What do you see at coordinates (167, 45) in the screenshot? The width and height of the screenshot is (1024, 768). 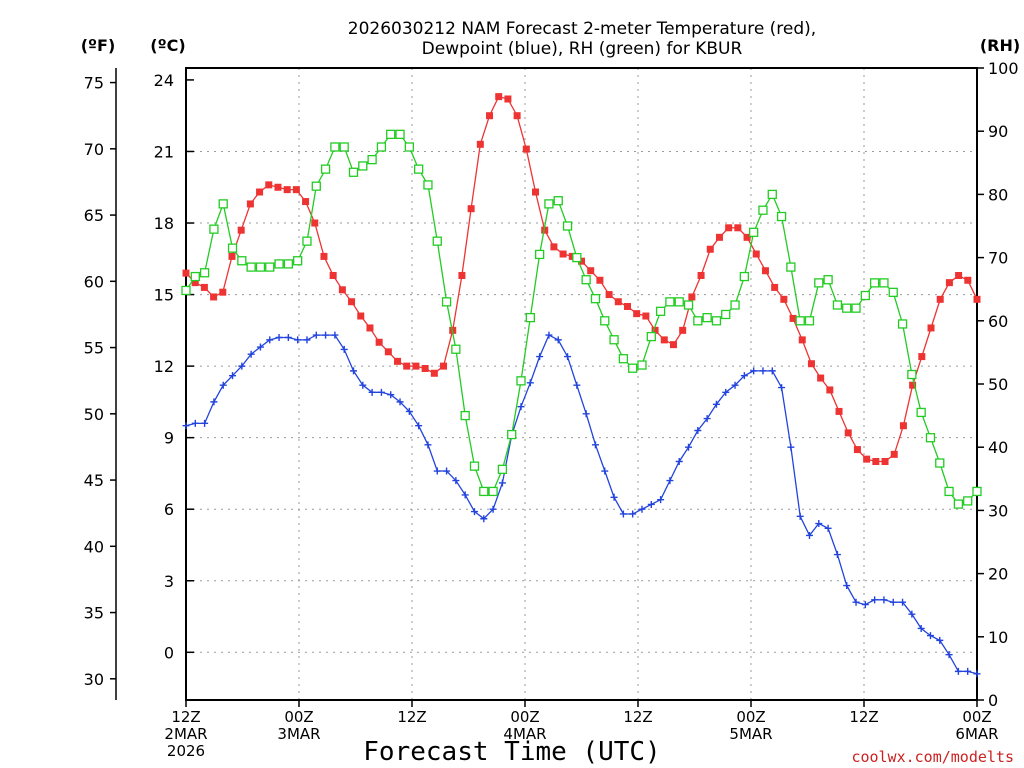 I see `celsius-unit-label: (ºC)` at bounding box center [167, 45].